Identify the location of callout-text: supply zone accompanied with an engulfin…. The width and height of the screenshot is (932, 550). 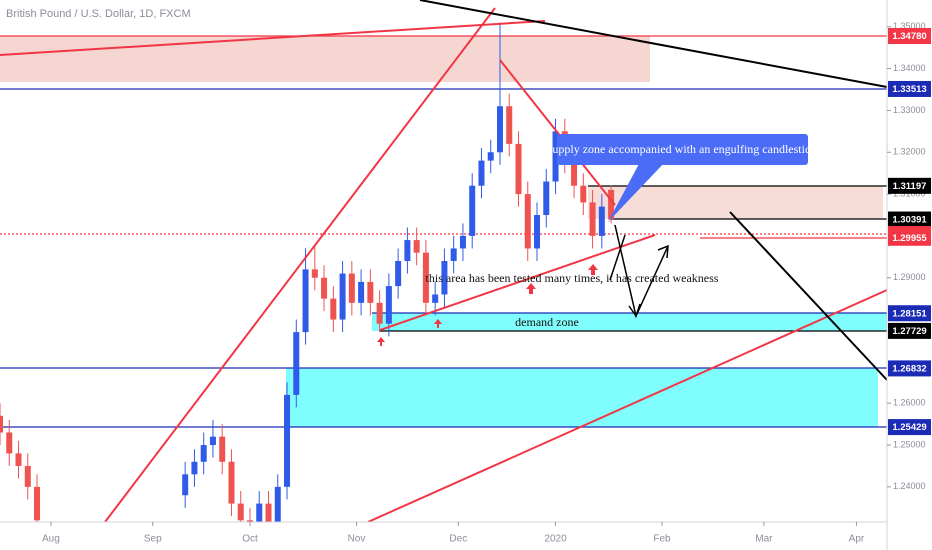
(682, 149).